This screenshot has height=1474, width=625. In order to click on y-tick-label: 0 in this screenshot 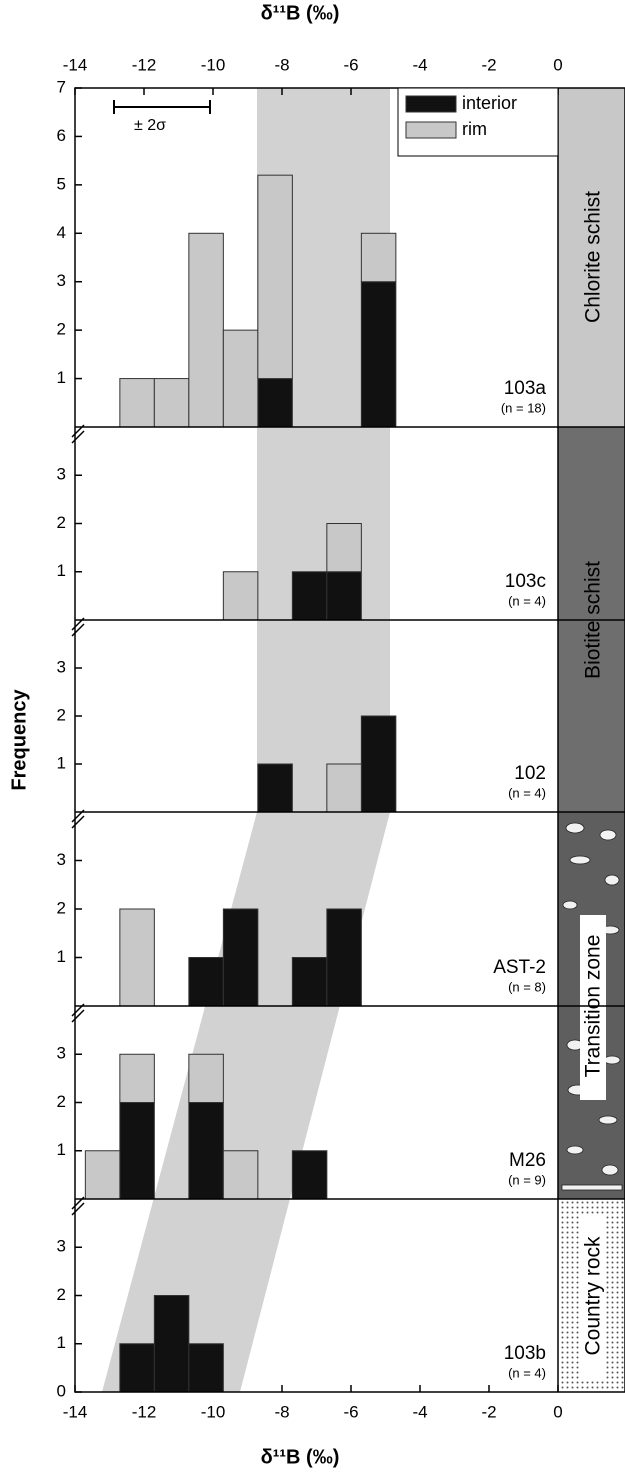, I will do `click(61, 1390)`.